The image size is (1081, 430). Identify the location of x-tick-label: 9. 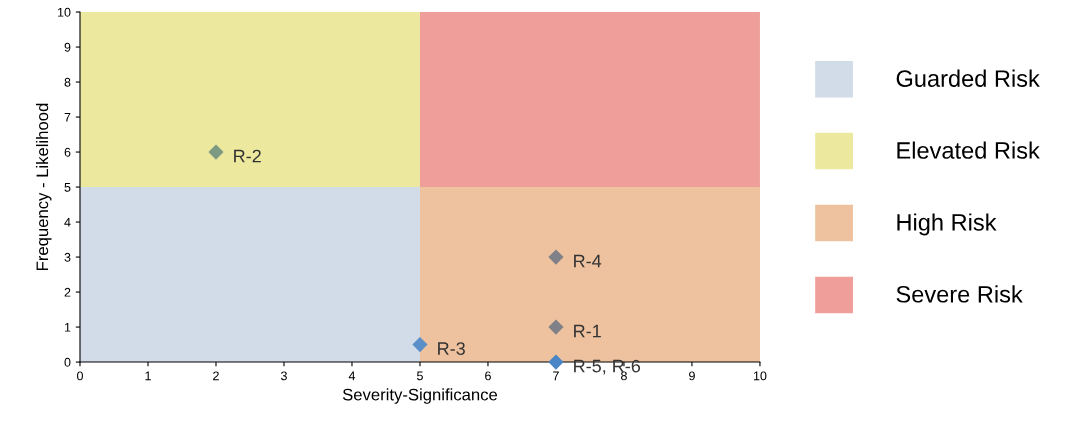
(692, 376).